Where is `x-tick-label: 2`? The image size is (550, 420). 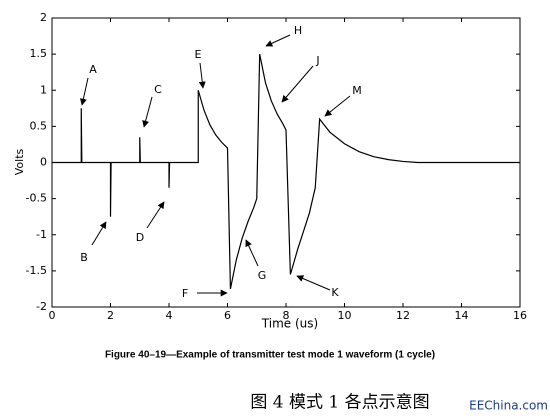 x-tick-label: 2 is located at coordinates (110, 315).